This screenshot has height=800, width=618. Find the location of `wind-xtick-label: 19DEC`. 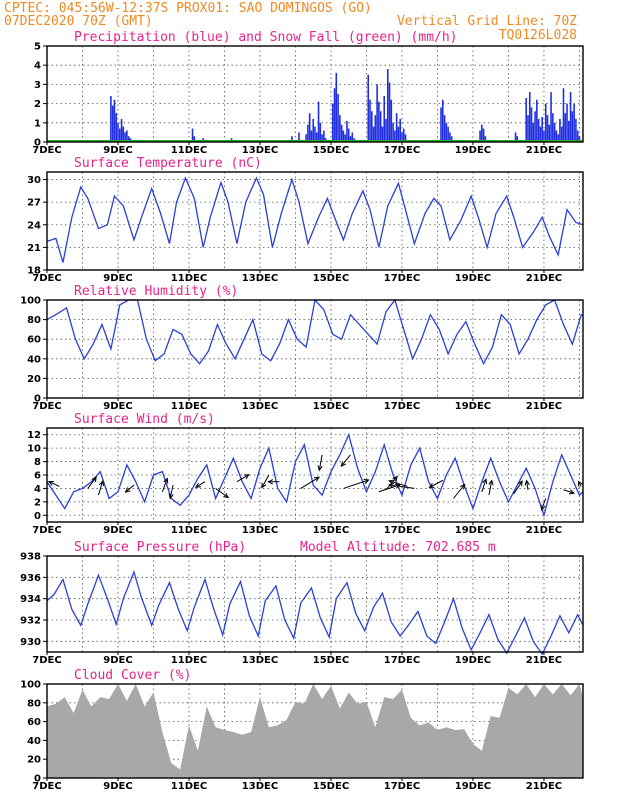

wind-xtick-label: 19DEC is located at coordinates (473, 530).